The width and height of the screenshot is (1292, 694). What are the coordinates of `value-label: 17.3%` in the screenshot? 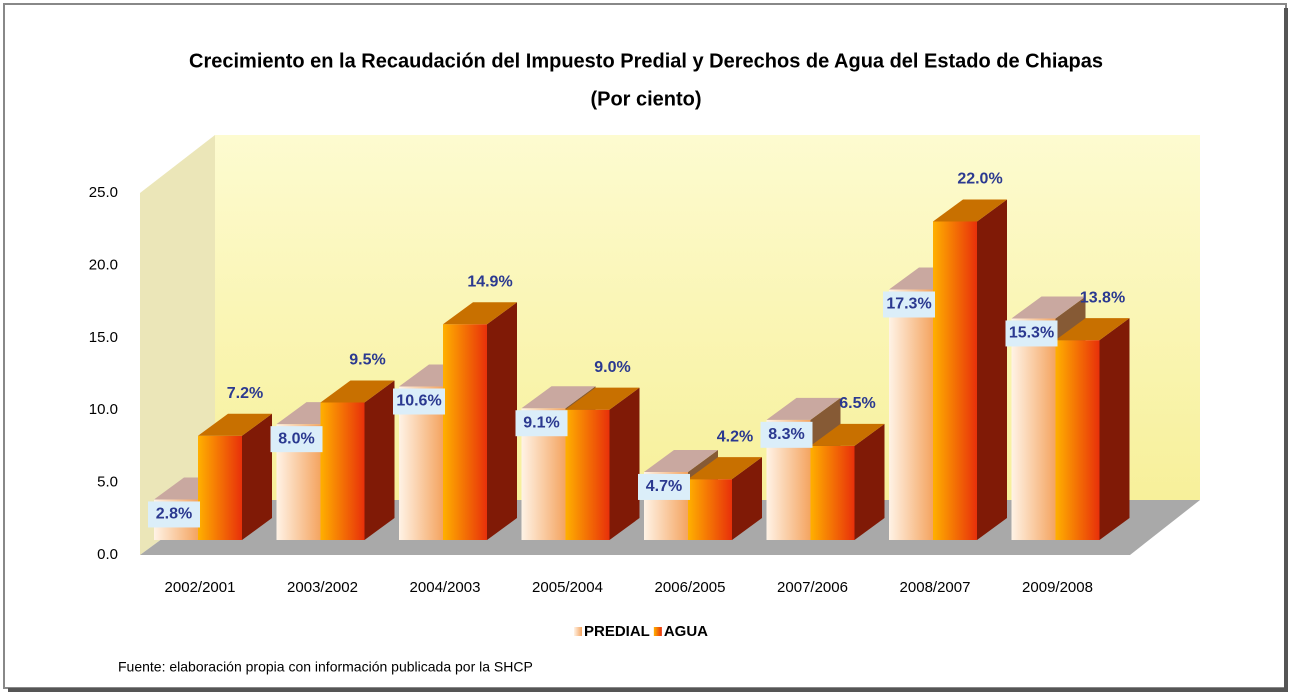 It's located at (908, 304).